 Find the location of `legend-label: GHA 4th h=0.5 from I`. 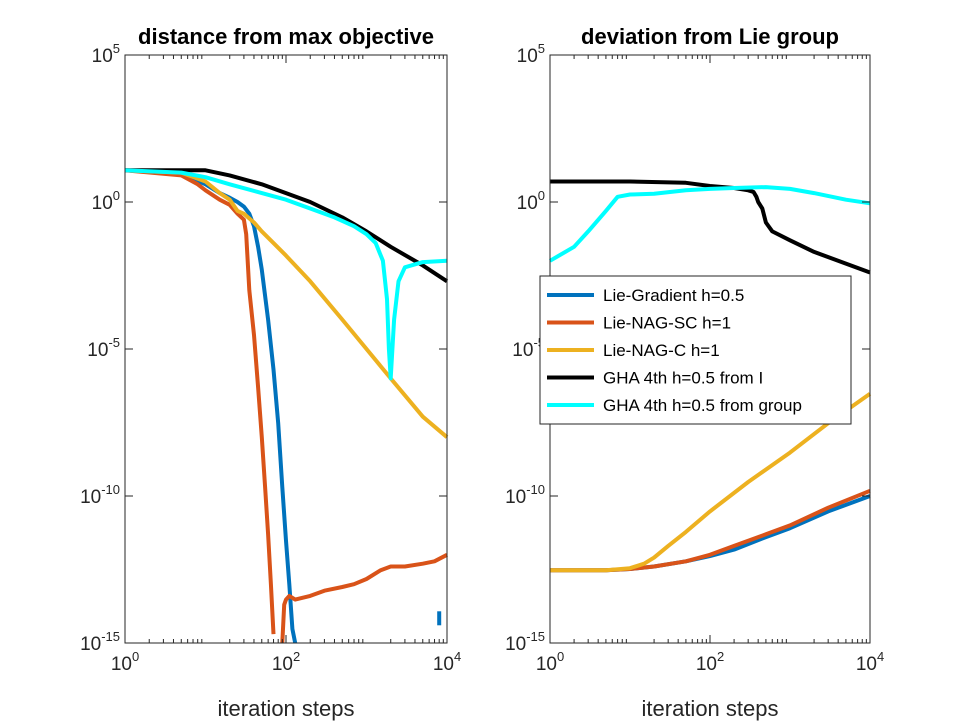

legend-label: GHA 4th h=0.5 from I is located at coordinates (683, 378).